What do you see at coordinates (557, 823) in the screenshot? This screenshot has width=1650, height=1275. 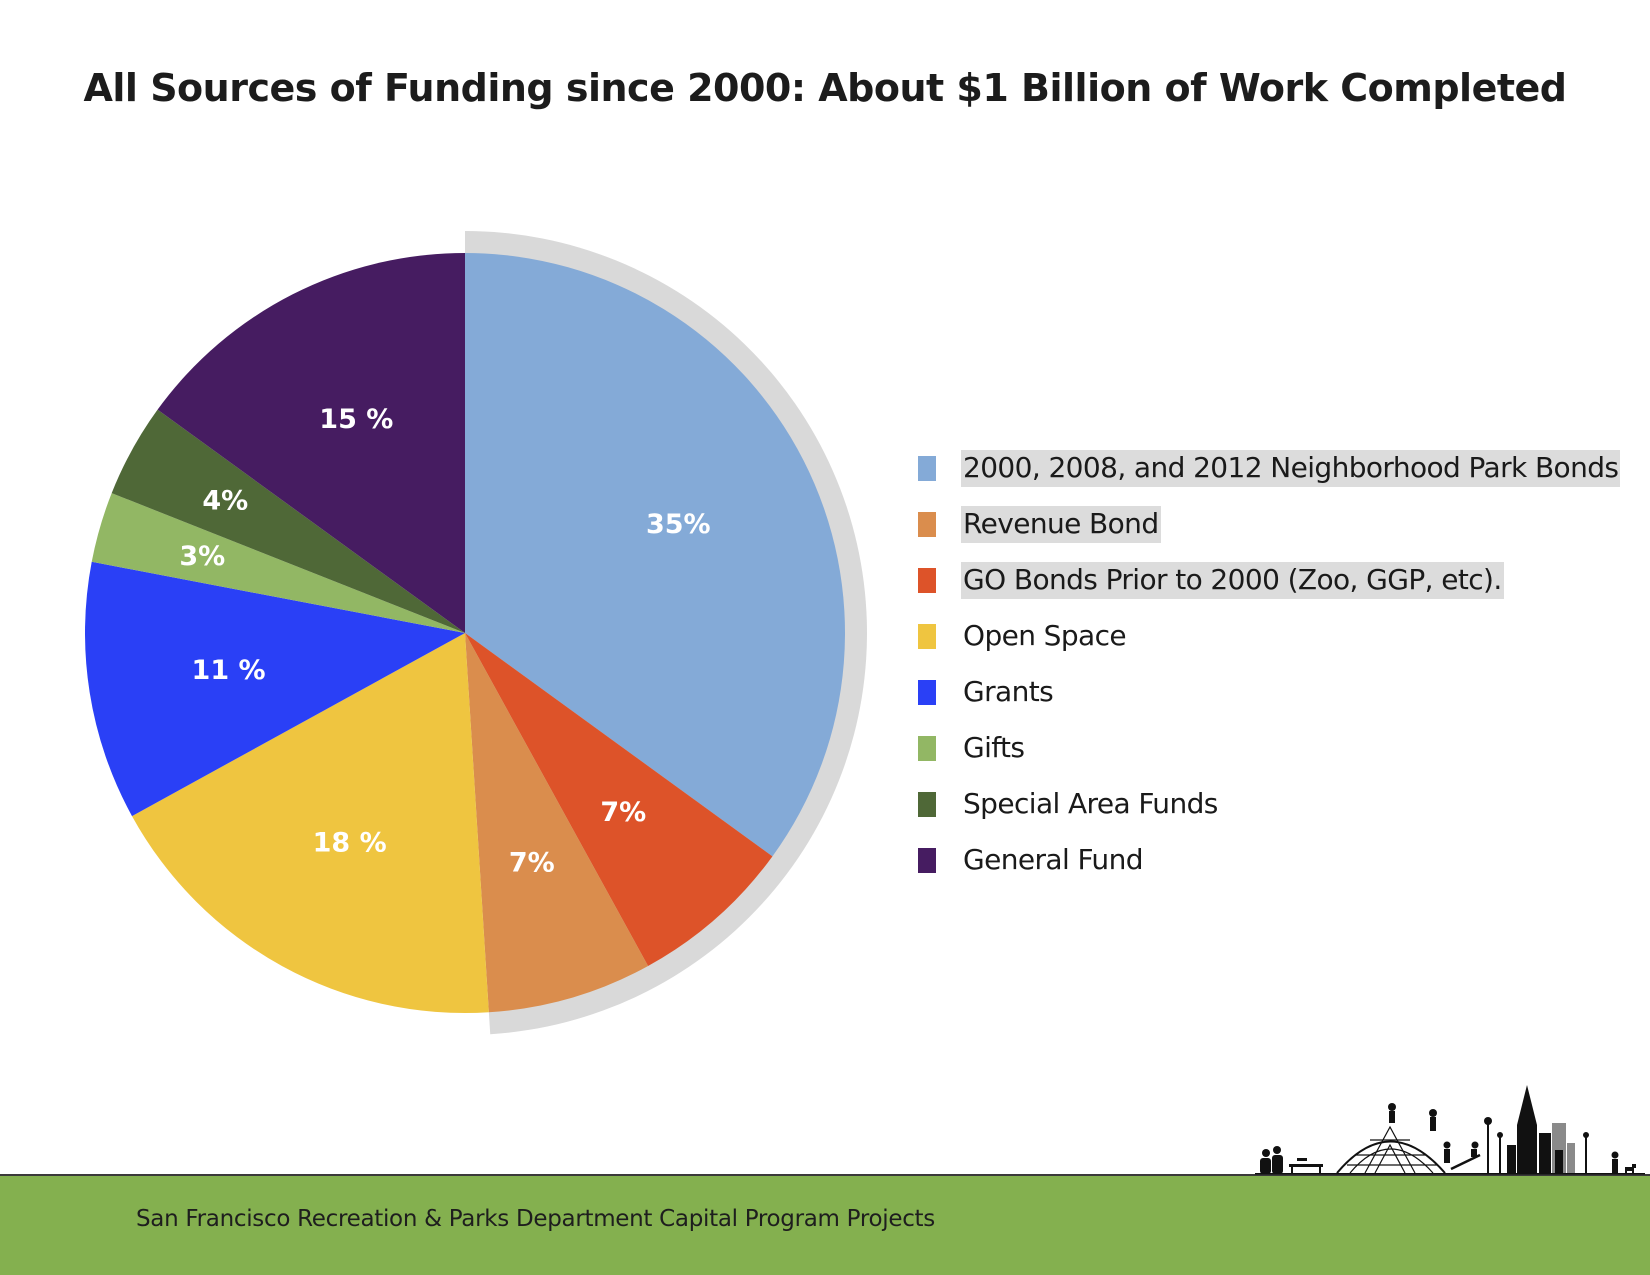 I see `pie-slice-revenue-bond` at bounding box center [557, 823].